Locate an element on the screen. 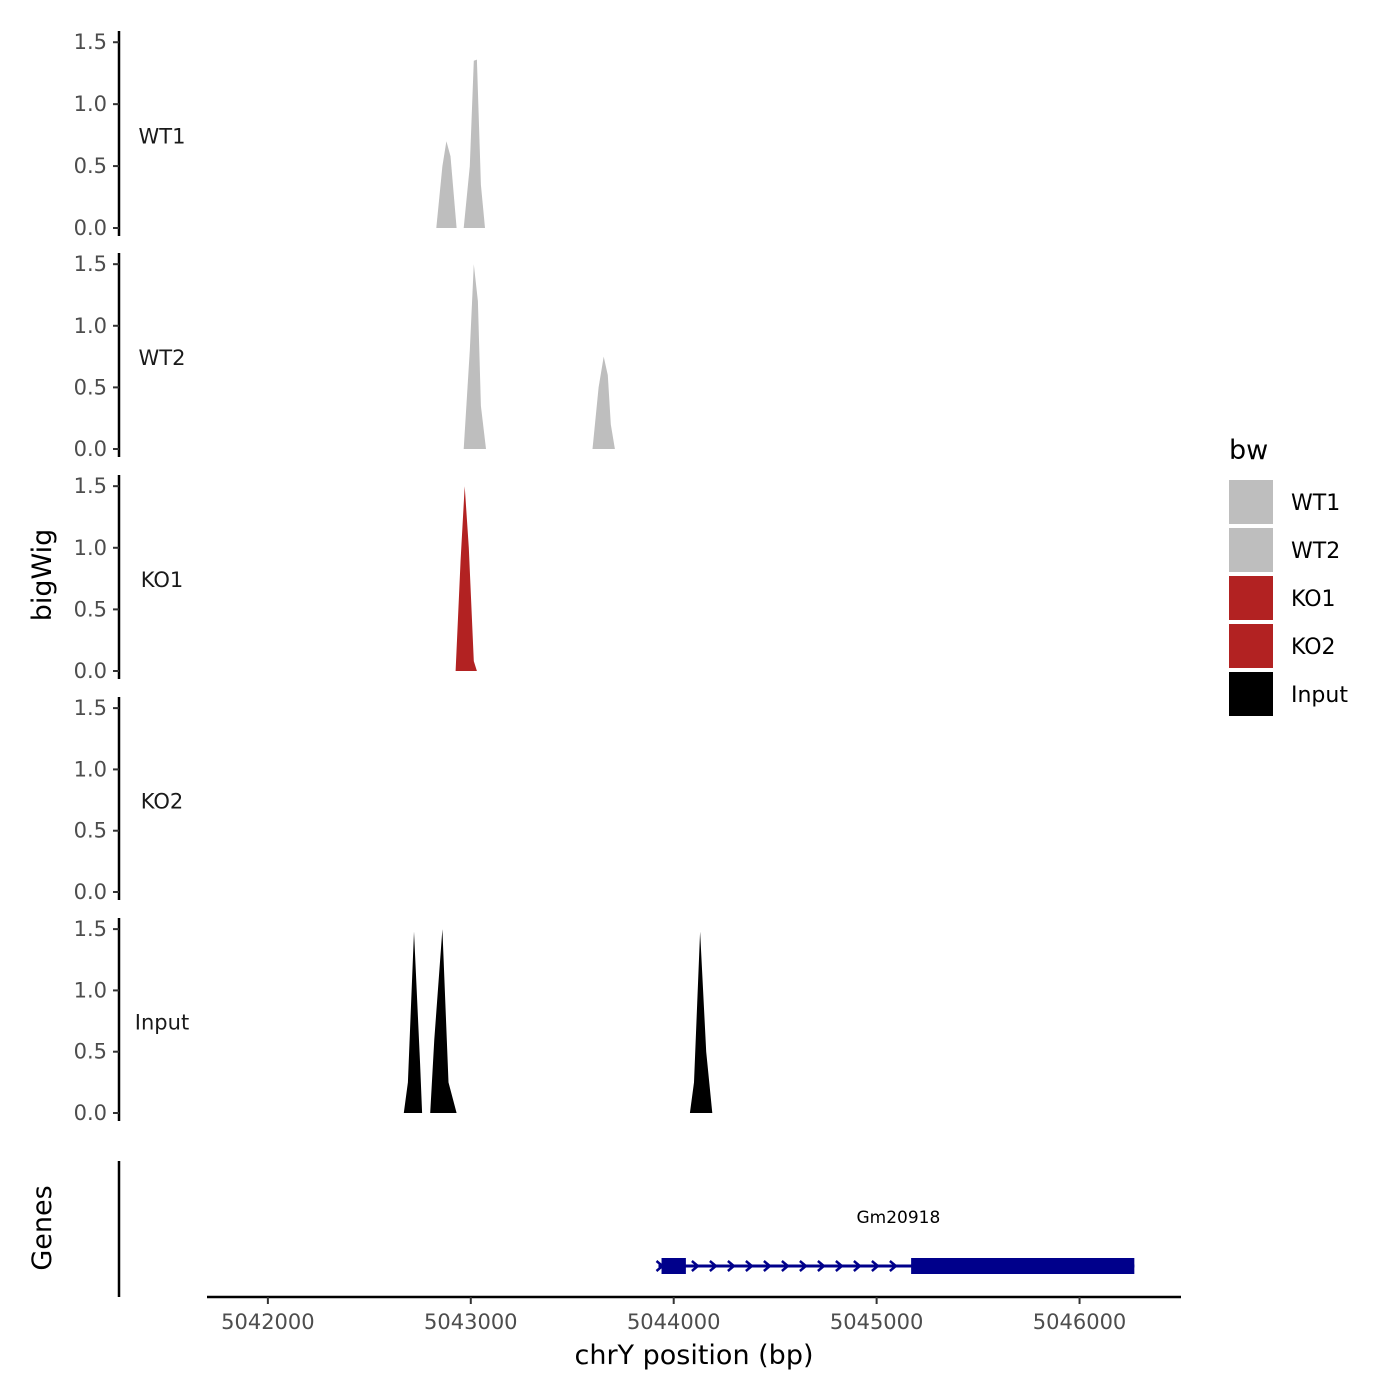 This screenshot has width=1400, height=1400. track-panel-ko2: 0.0 0.5 1.0 1.5 KO2 is located at coordinates (129, 800).